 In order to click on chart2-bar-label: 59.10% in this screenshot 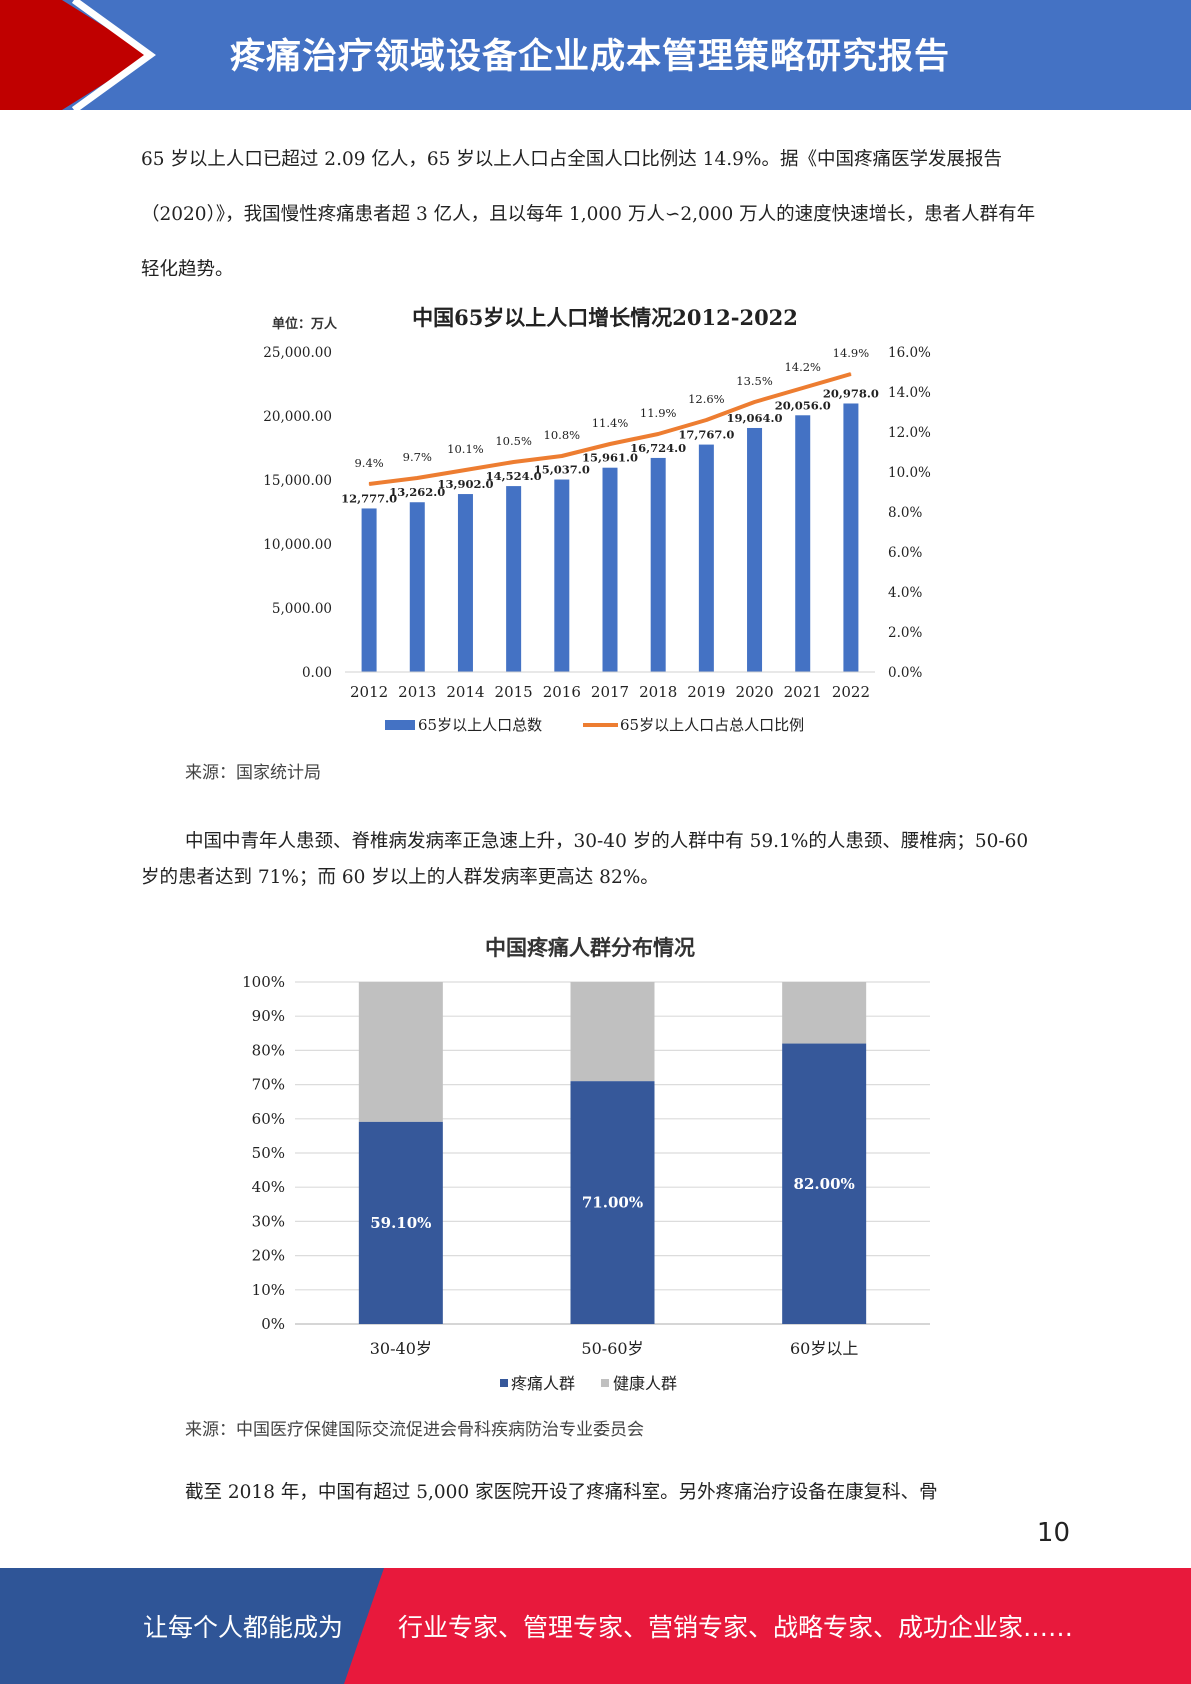, I will do `click(400, 1223)`.